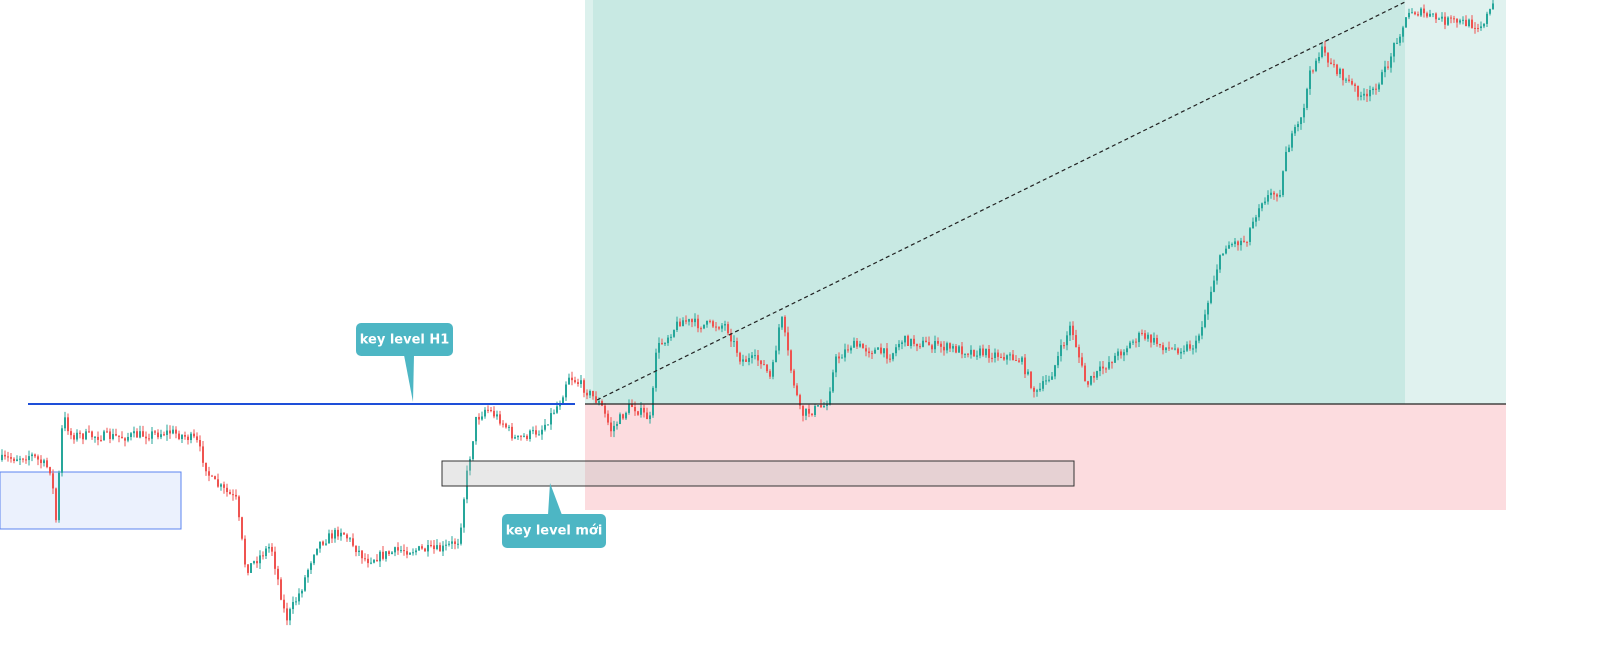 The image size is (1598, 651). What do you see at coordinates (554, 531) in the screenshot?
I see `callout-label: key level mới` at bounding box center [554, 531].